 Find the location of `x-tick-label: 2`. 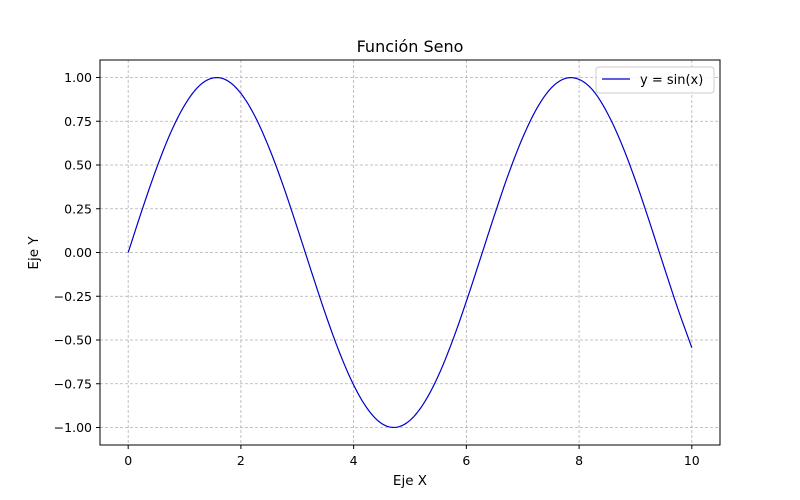

x-tick-label: 2 is located at coordinates (241, 460).